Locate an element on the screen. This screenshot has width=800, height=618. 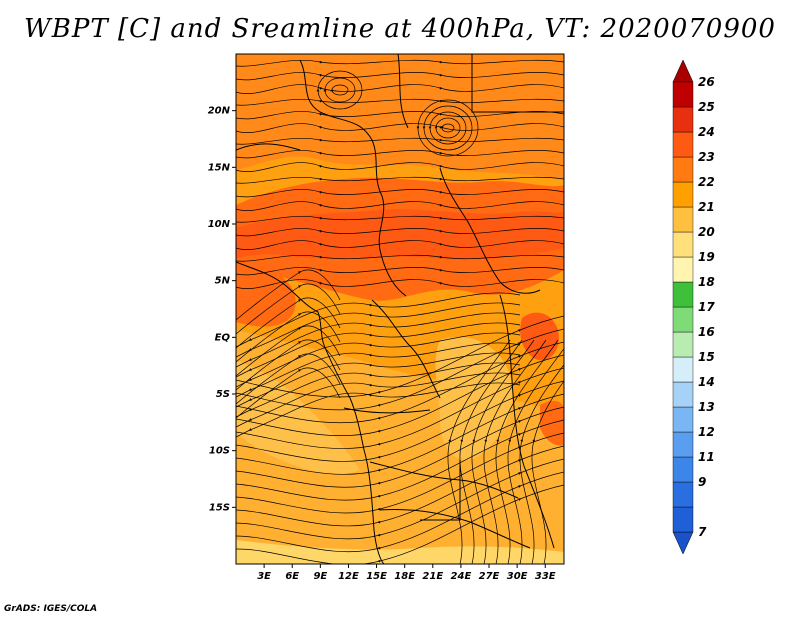
y-tick-label: 5N is located at coordinates (223, 281).